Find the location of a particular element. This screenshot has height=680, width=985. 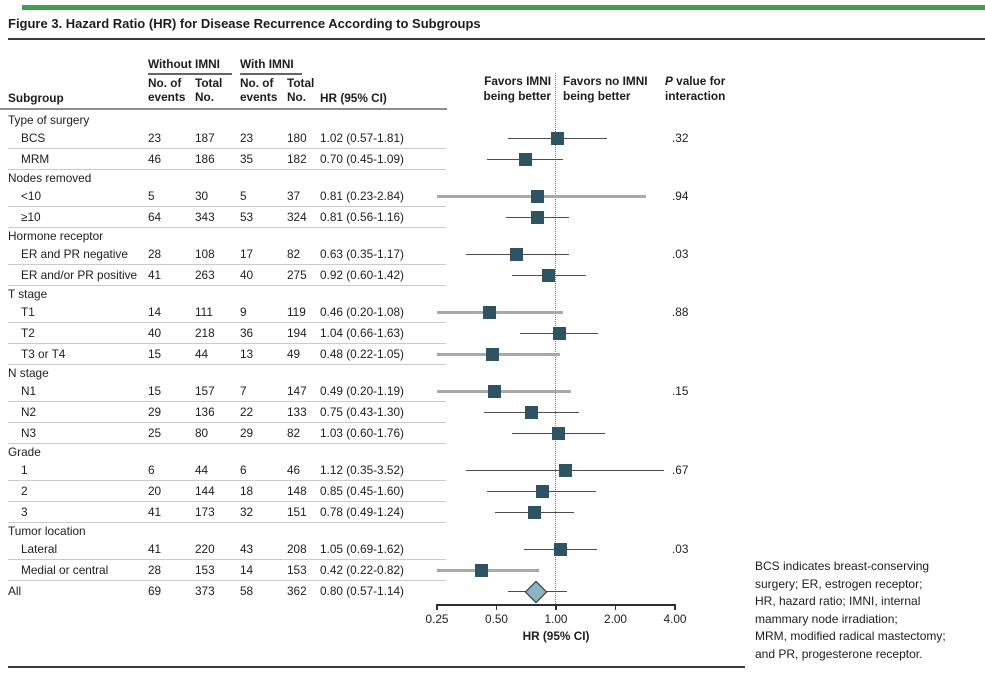

axis-tick-label: 2.00 is located at coordinates (615, 619).